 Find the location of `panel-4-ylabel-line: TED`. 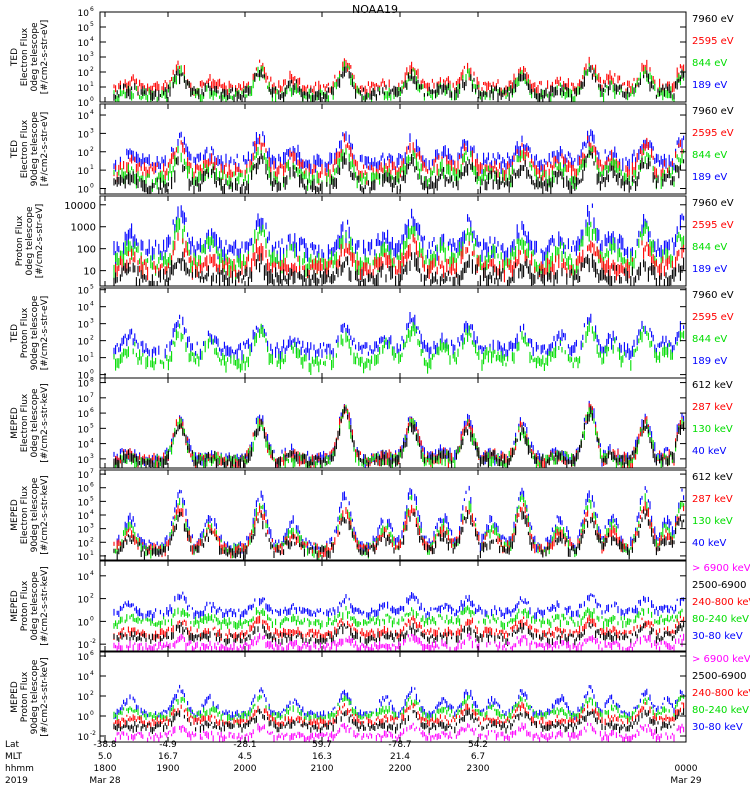

panel-4-ylabel-line: TED is located at coordinates (15, 333).